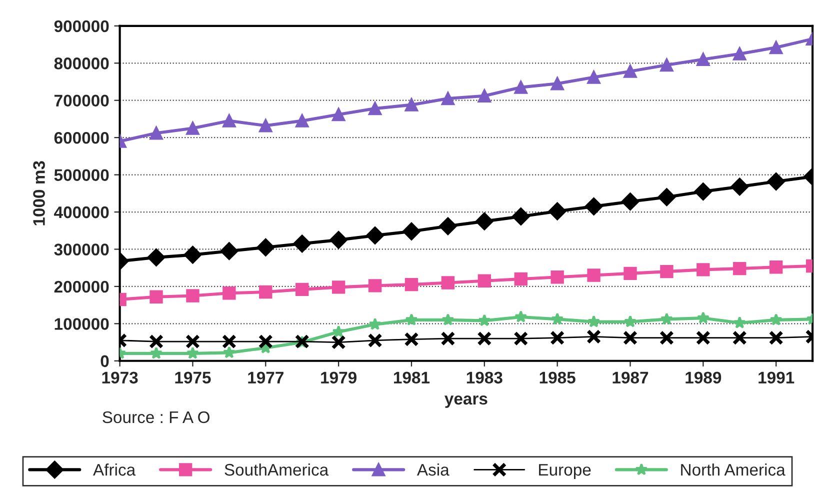 The image size is (815, 489). What do you see at coordinates (630, 378) in the screenshot?
I see `x-tick-label: 1987` at bounding box center [630, 378].